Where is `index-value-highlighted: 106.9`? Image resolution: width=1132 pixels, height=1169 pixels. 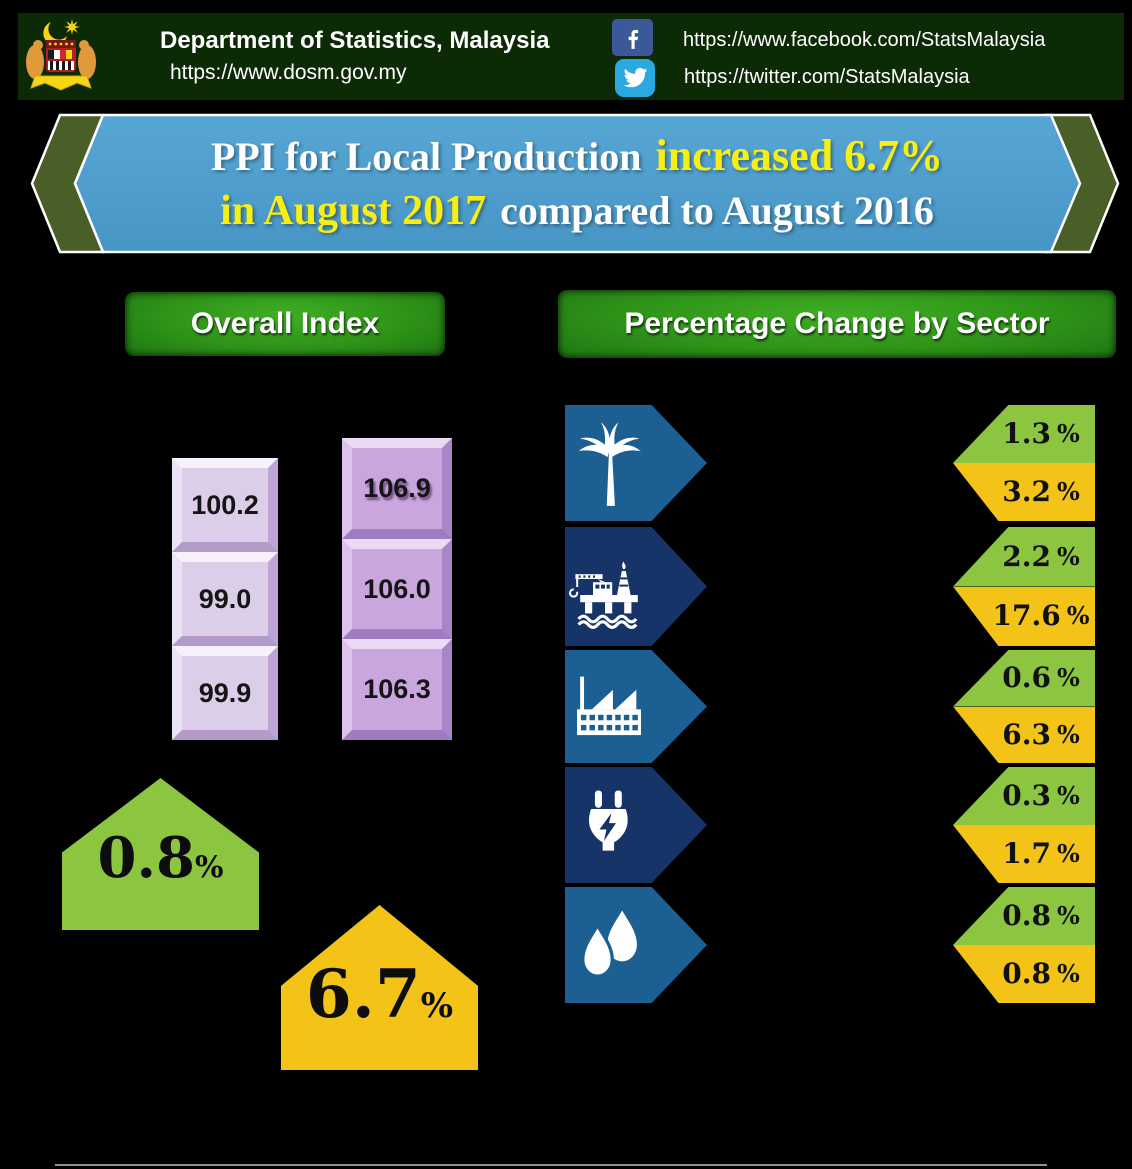
index-value-highlighted: 106.9 is located at coordinates (397, 487).